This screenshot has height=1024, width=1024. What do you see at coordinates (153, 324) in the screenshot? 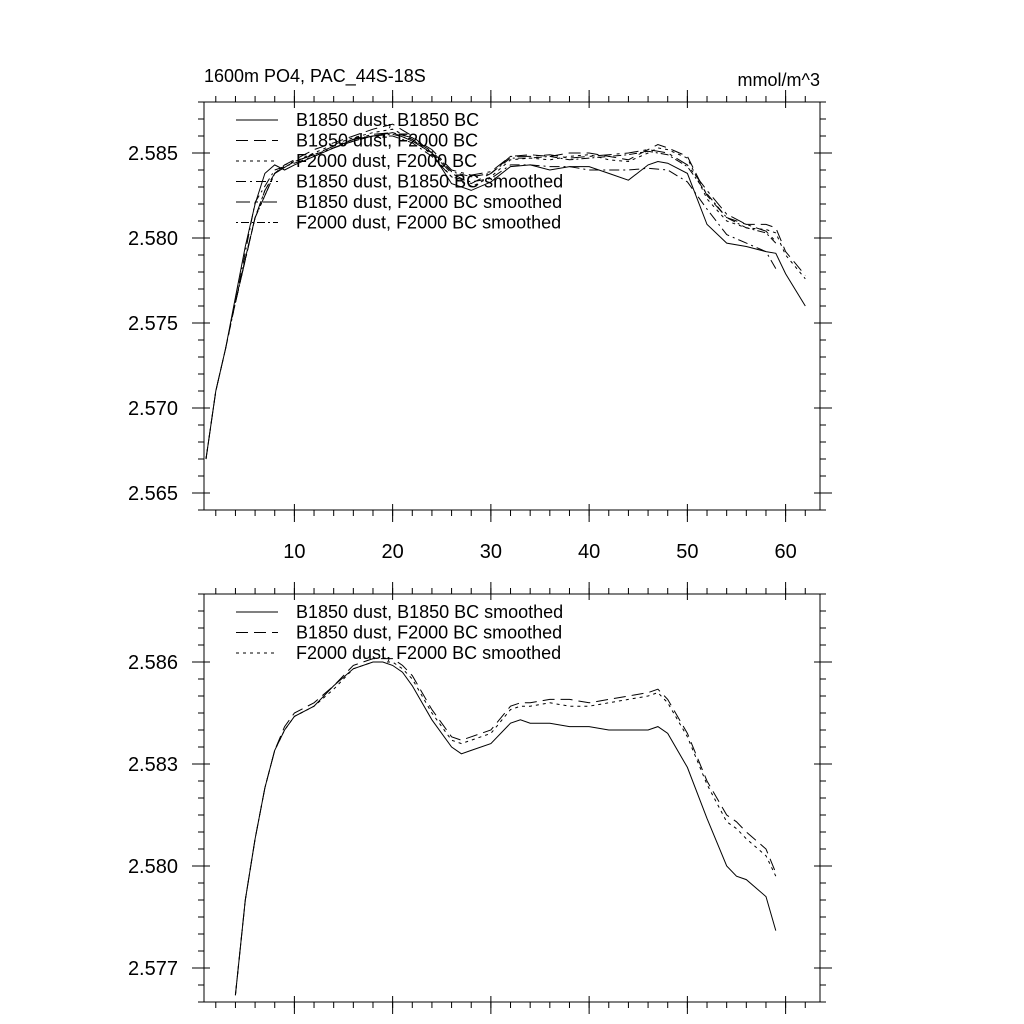
I see `y-tick-label: 2.575` at bounding box center [153, 324].